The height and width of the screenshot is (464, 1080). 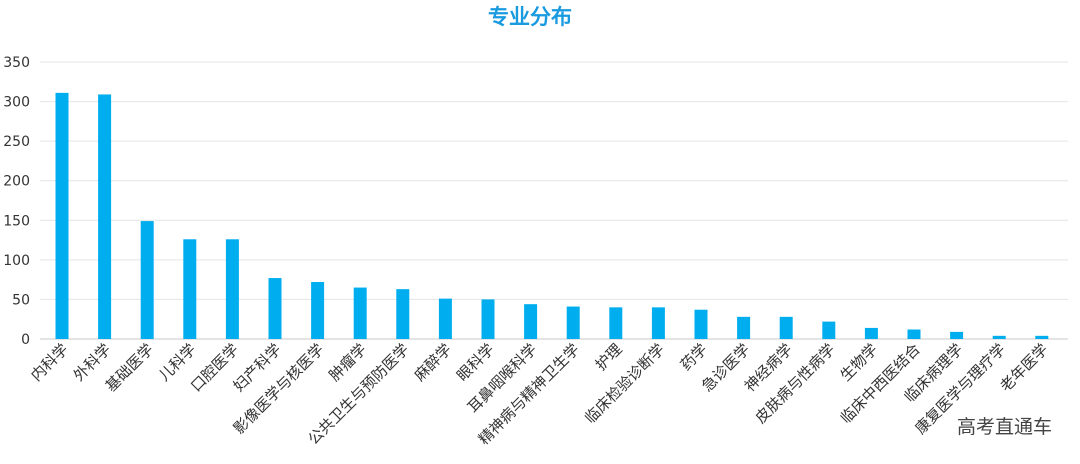 I want to click on y-tick-label: 200, so click(x=16, y=182).